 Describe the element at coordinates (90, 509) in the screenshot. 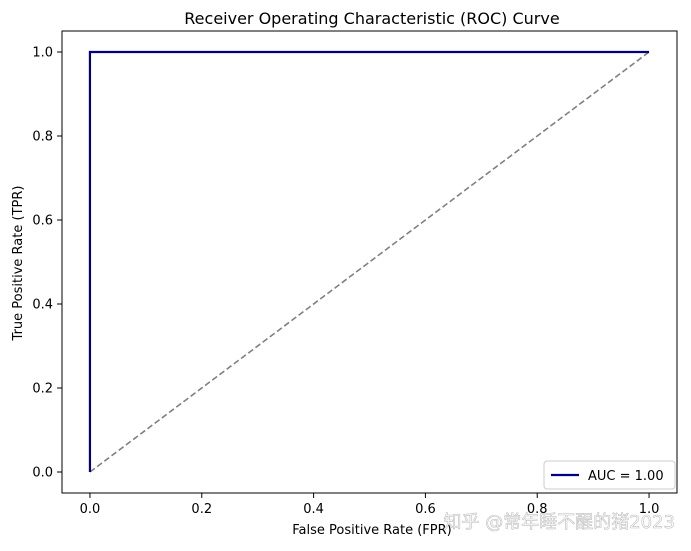

I see `x-tick-label: 0.0` at that location.